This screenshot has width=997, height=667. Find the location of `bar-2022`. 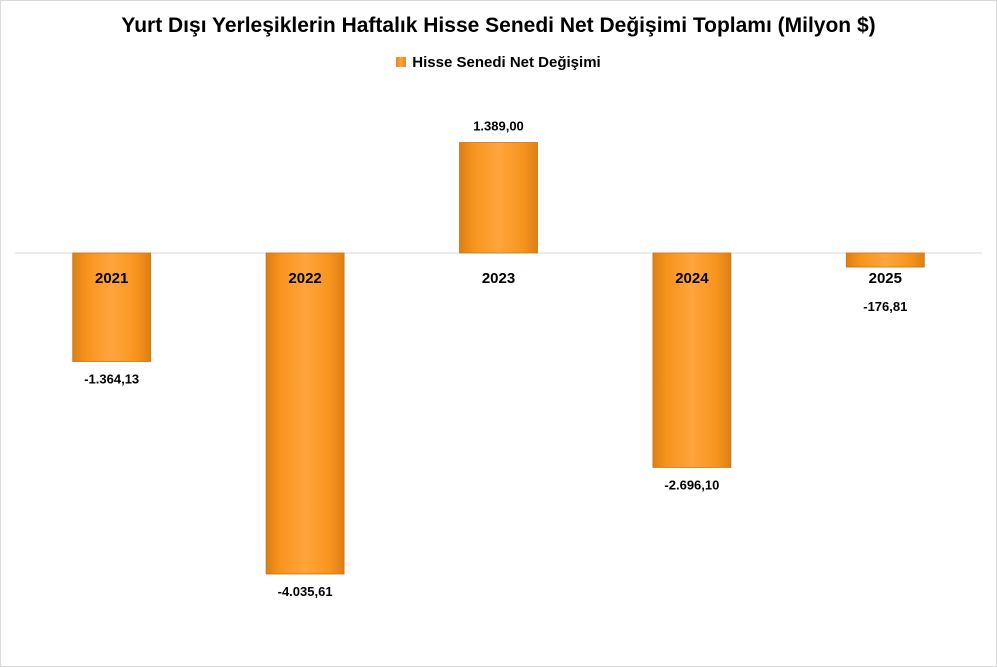

bar-2022 is located at coordinates (305, 413).